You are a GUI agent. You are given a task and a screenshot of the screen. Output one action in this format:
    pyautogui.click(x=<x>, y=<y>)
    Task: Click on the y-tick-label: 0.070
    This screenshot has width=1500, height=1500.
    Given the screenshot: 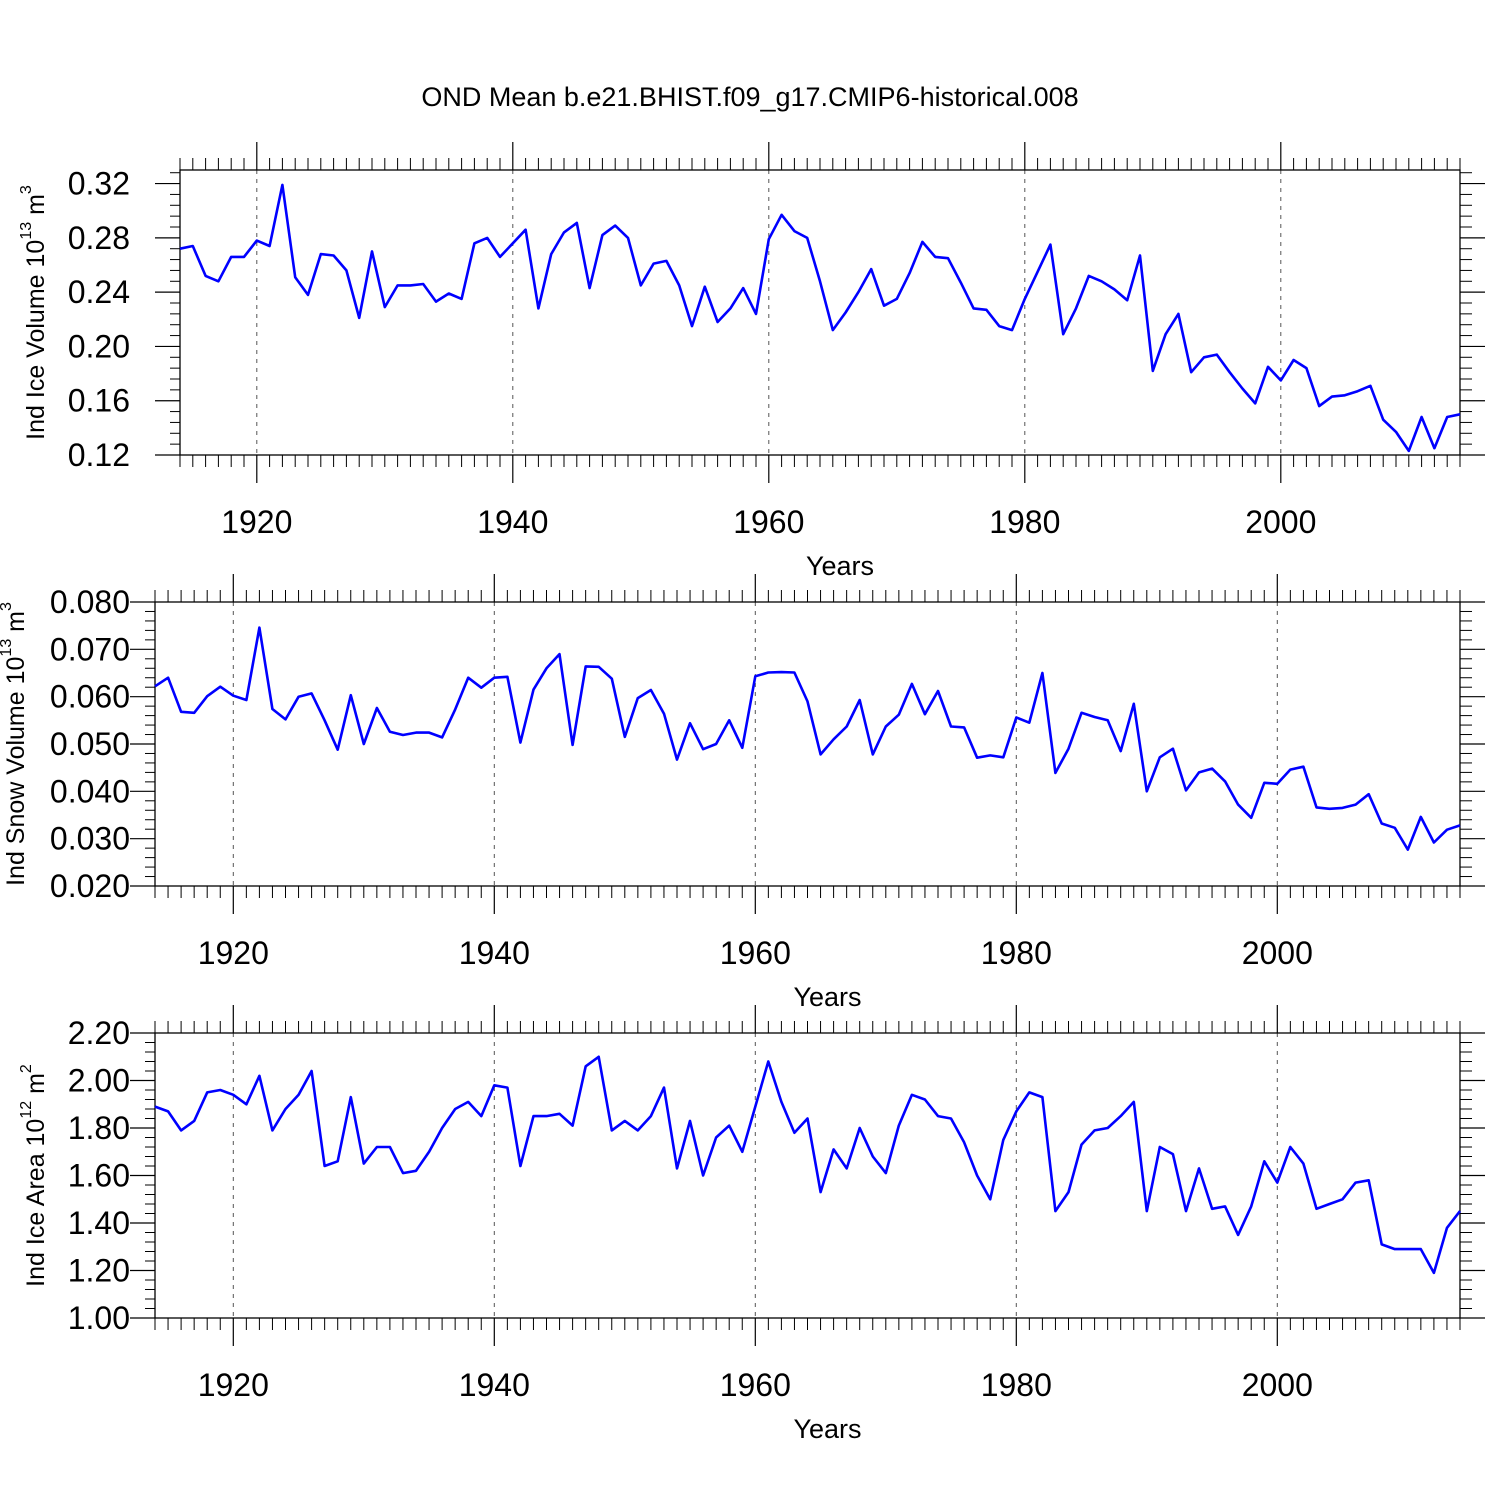 What is the action you would take?
    pyautogui.click(x=90, y=649)
    